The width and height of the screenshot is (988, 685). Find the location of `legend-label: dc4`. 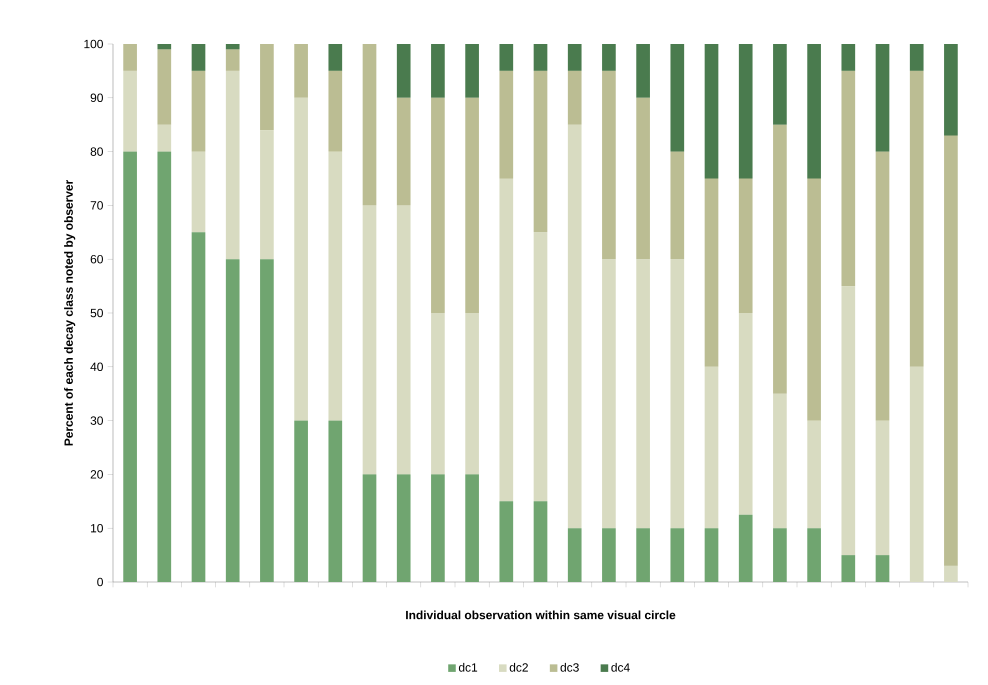

legend-label: dc4 is located at coordinates (620, 667).